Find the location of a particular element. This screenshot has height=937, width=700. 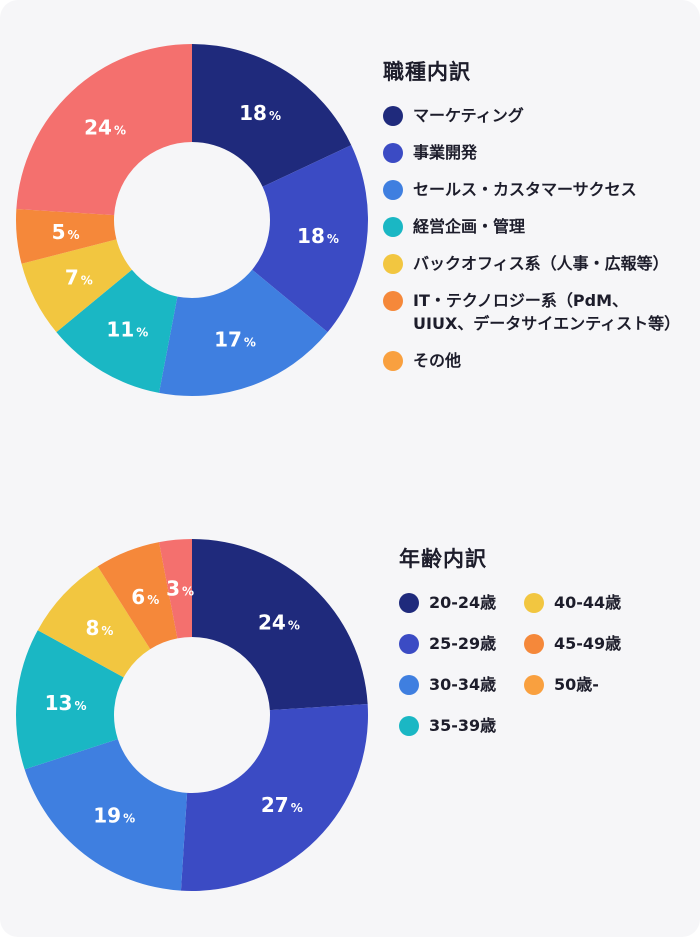

legend0-item-5: IT・テクノロジー系（PdM、UIUX、データサイエンティスト等） is located at coordinates (533, 312).